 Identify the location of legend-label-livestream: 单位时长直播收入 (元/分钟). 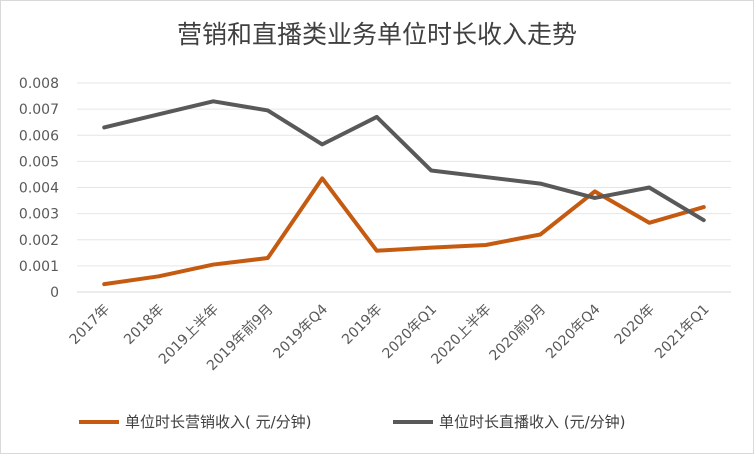
(532, 422).